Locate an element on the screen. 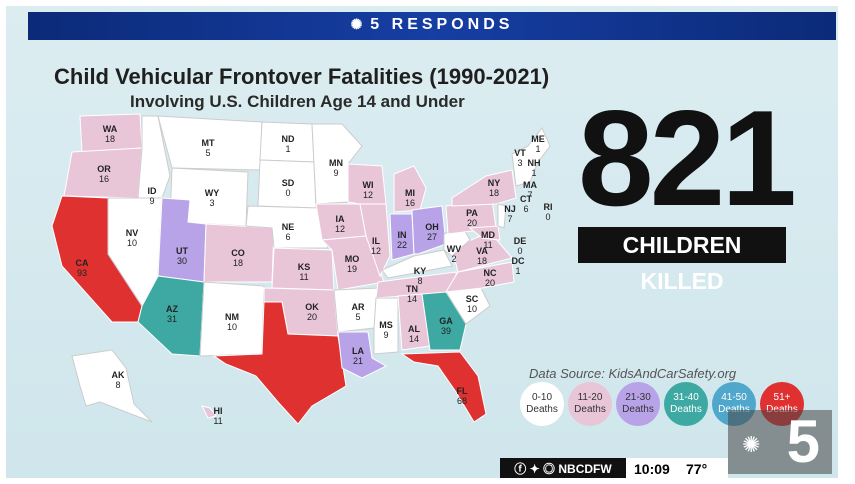 The image size is (855, 484). social-handle-text: NBCDFW is located at coordinates (585, 469).